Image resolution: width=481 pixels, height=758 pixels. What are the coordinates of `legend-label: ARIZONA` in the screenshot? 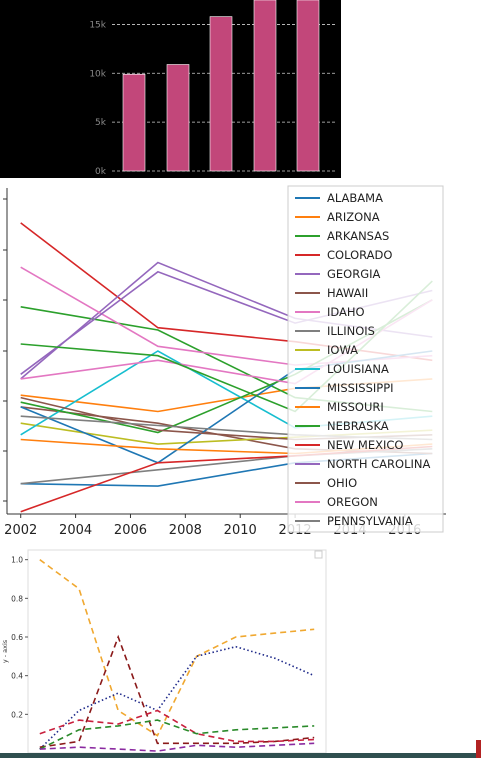 It's located at (353, 217).